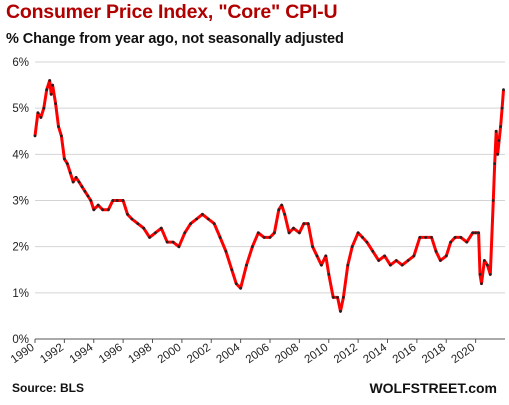  Describe the element at coordinates (20, 63) in the screenshot. I see `y-tick-label: 6%` at that location.